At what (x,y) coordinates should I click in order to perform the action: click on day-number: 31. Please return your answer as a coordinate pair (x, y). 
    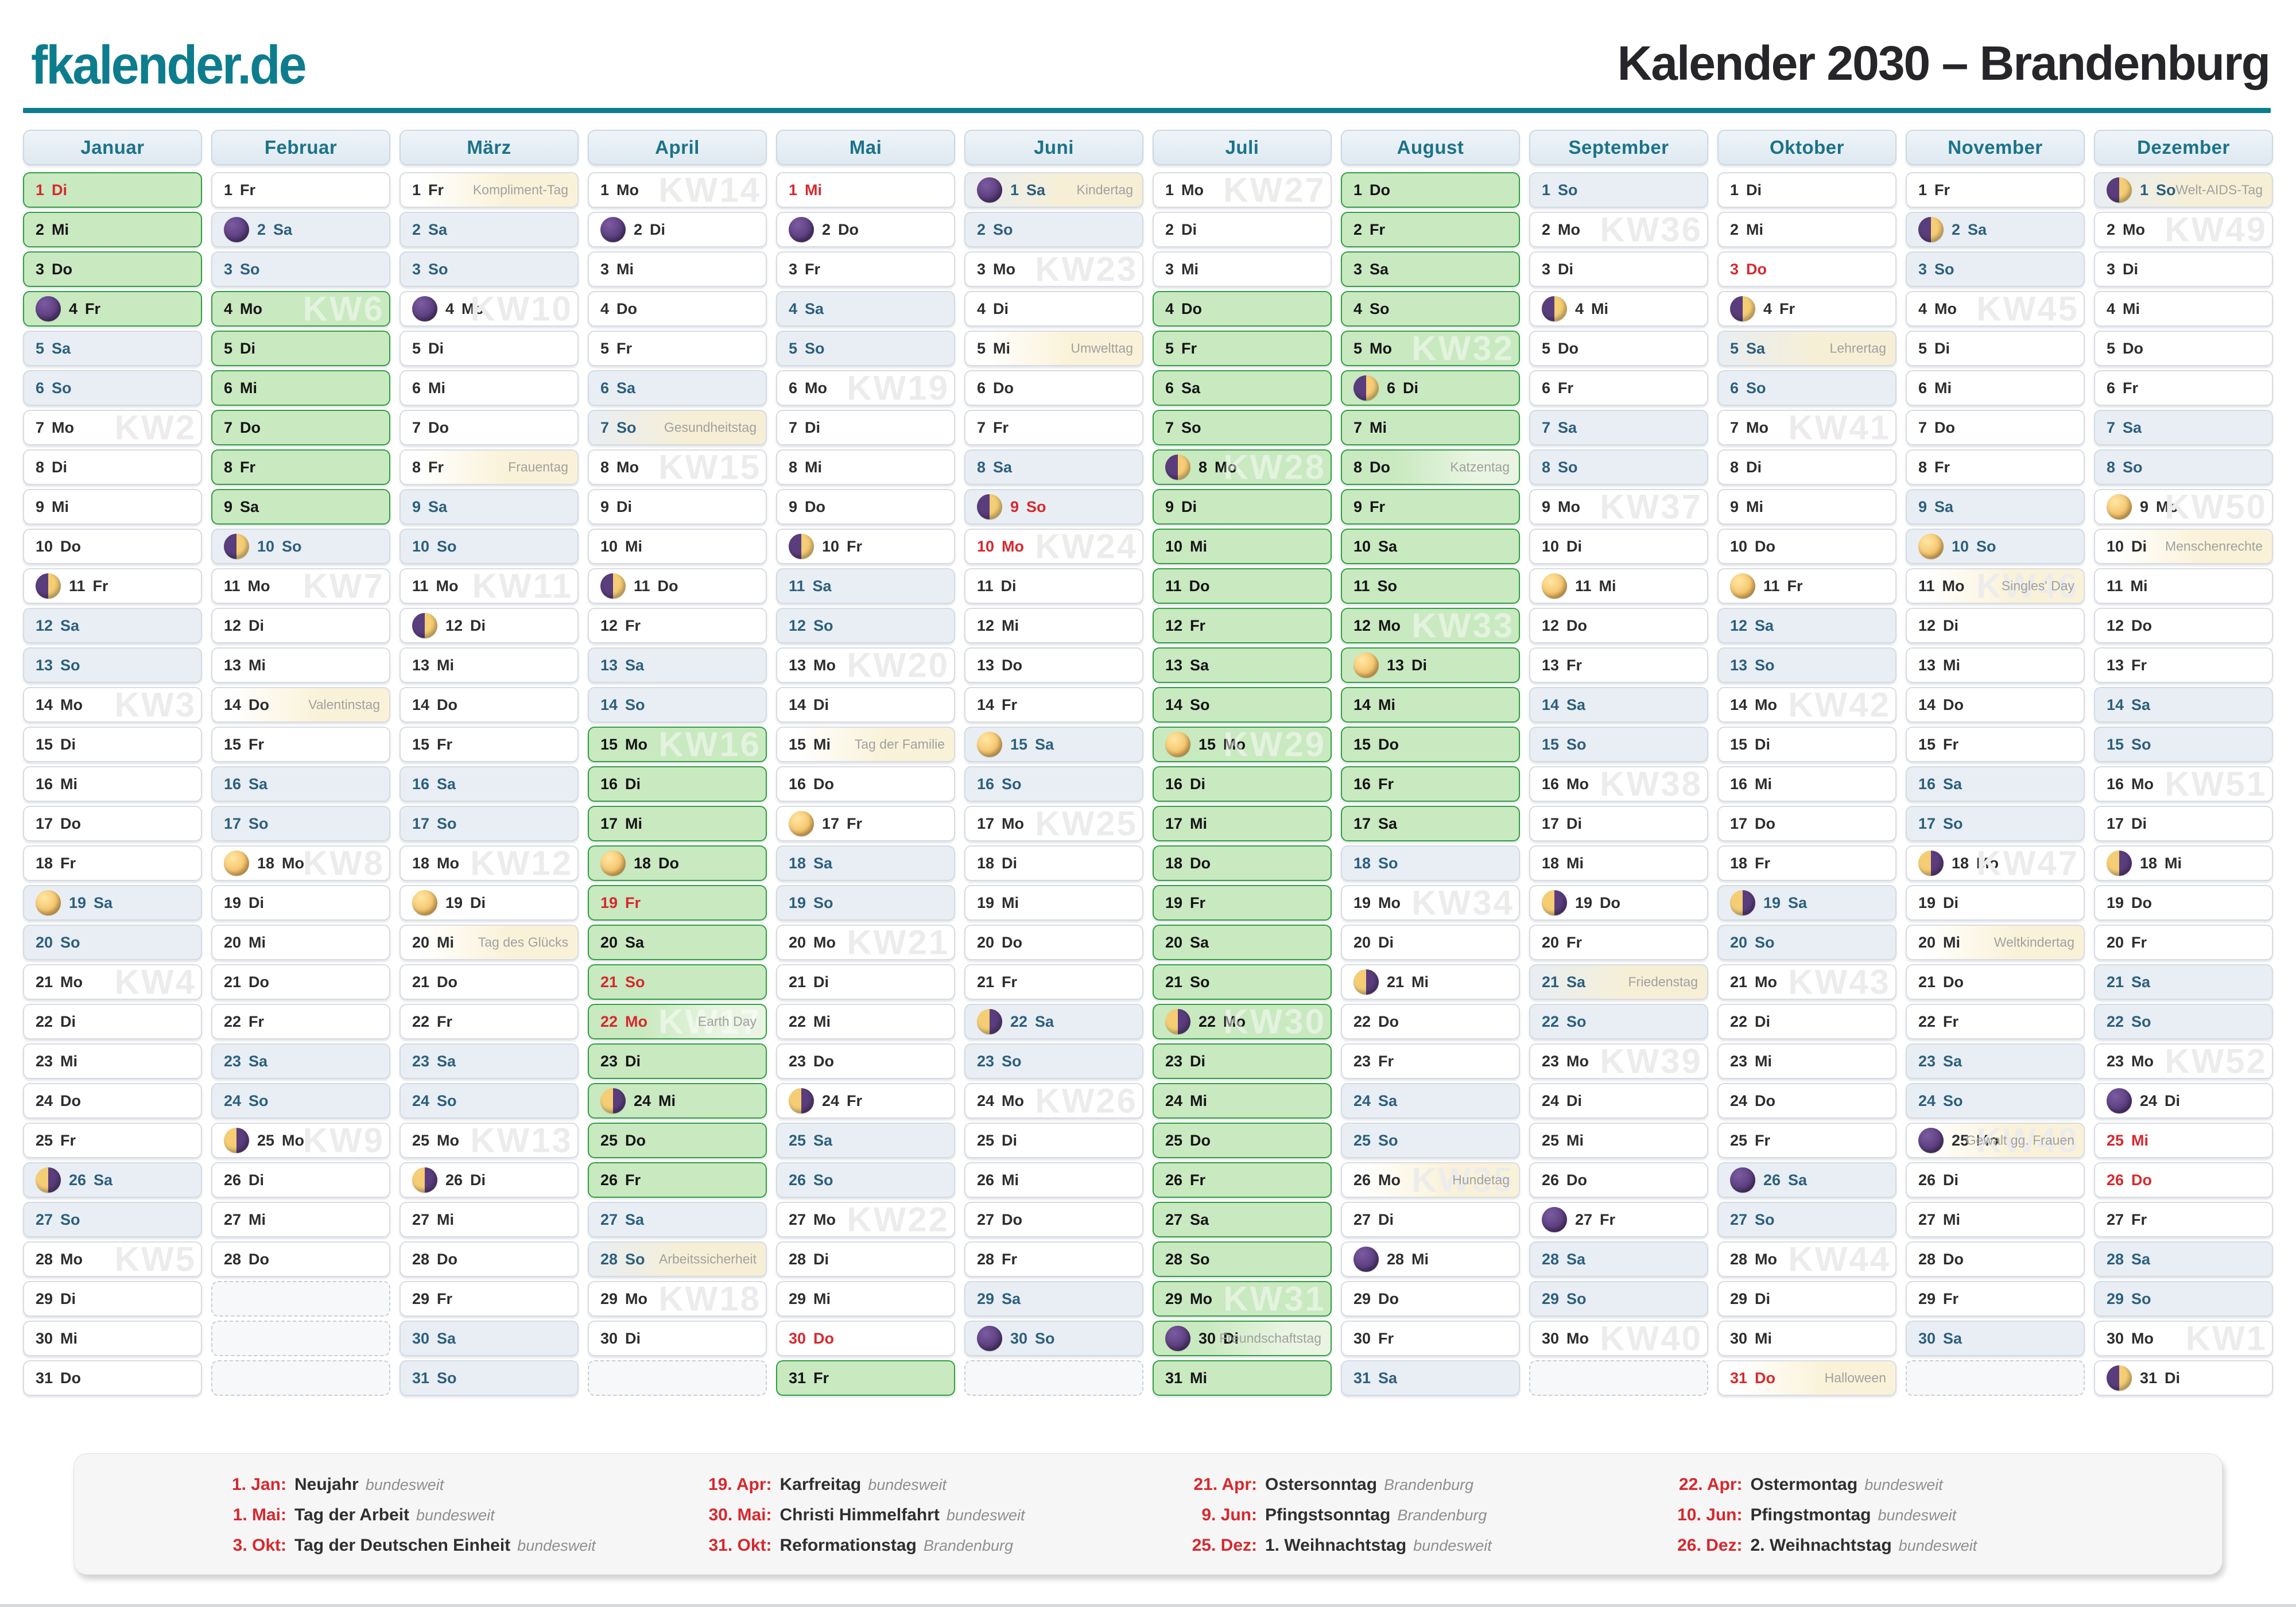
    Looking at the image, I should click on (1174, 1378).